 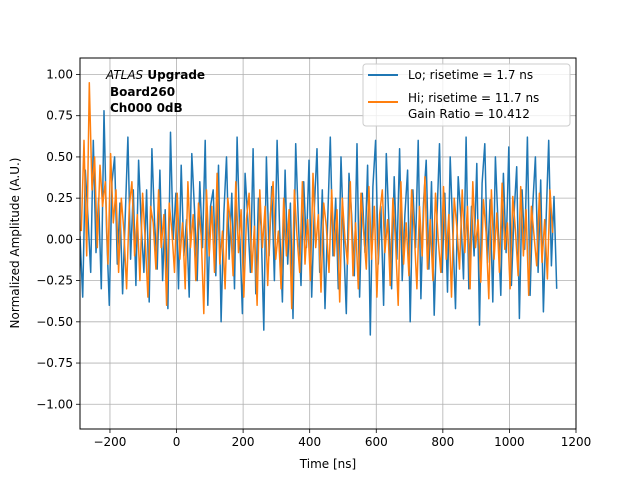 I want to click on x-tick-label: −200, so click(x=109, y=442).